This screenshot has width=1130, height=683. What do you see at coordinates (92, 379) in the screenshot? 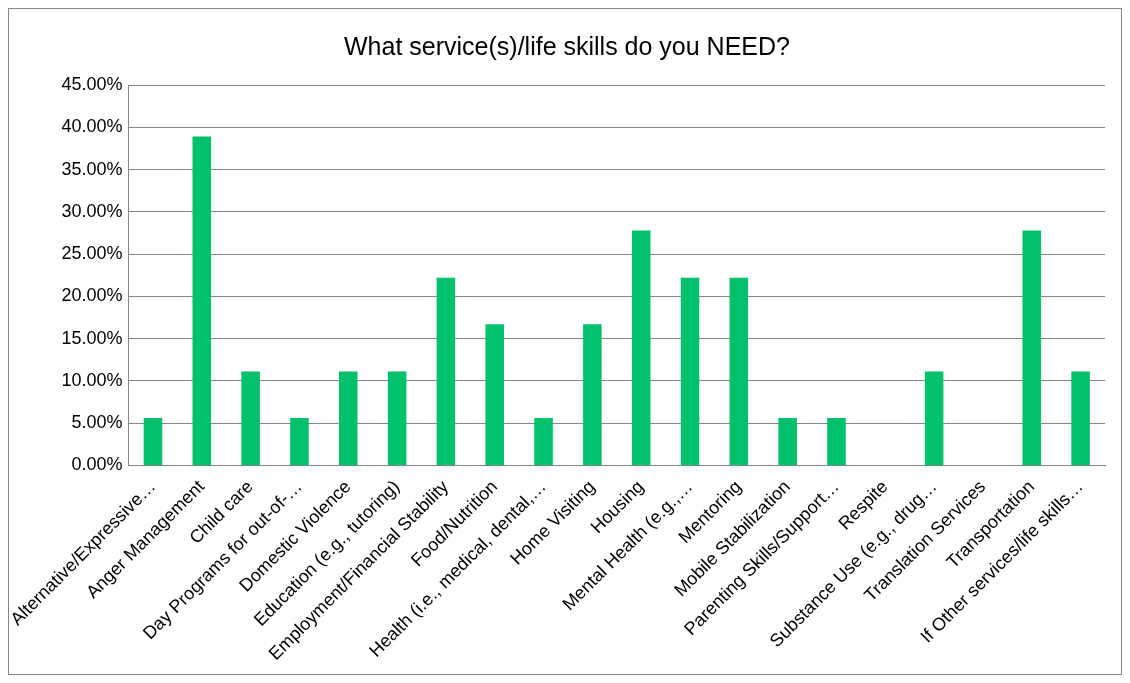
I see `y-tick-label: 10.00%` at bounding box center [92, 379].